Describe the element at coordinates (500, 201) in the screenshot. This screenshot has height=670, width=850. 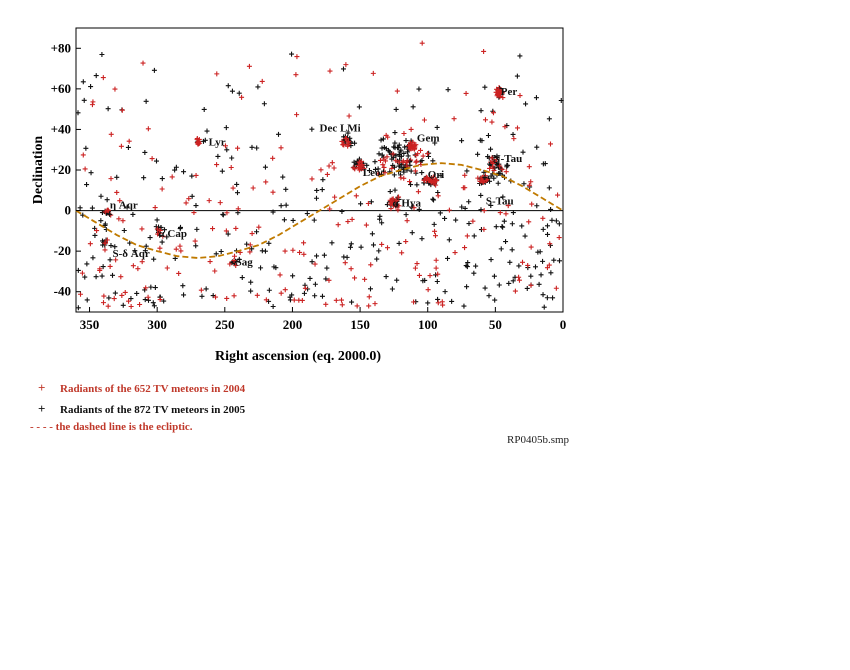
I see `shower-label: S-Tau` at that location.